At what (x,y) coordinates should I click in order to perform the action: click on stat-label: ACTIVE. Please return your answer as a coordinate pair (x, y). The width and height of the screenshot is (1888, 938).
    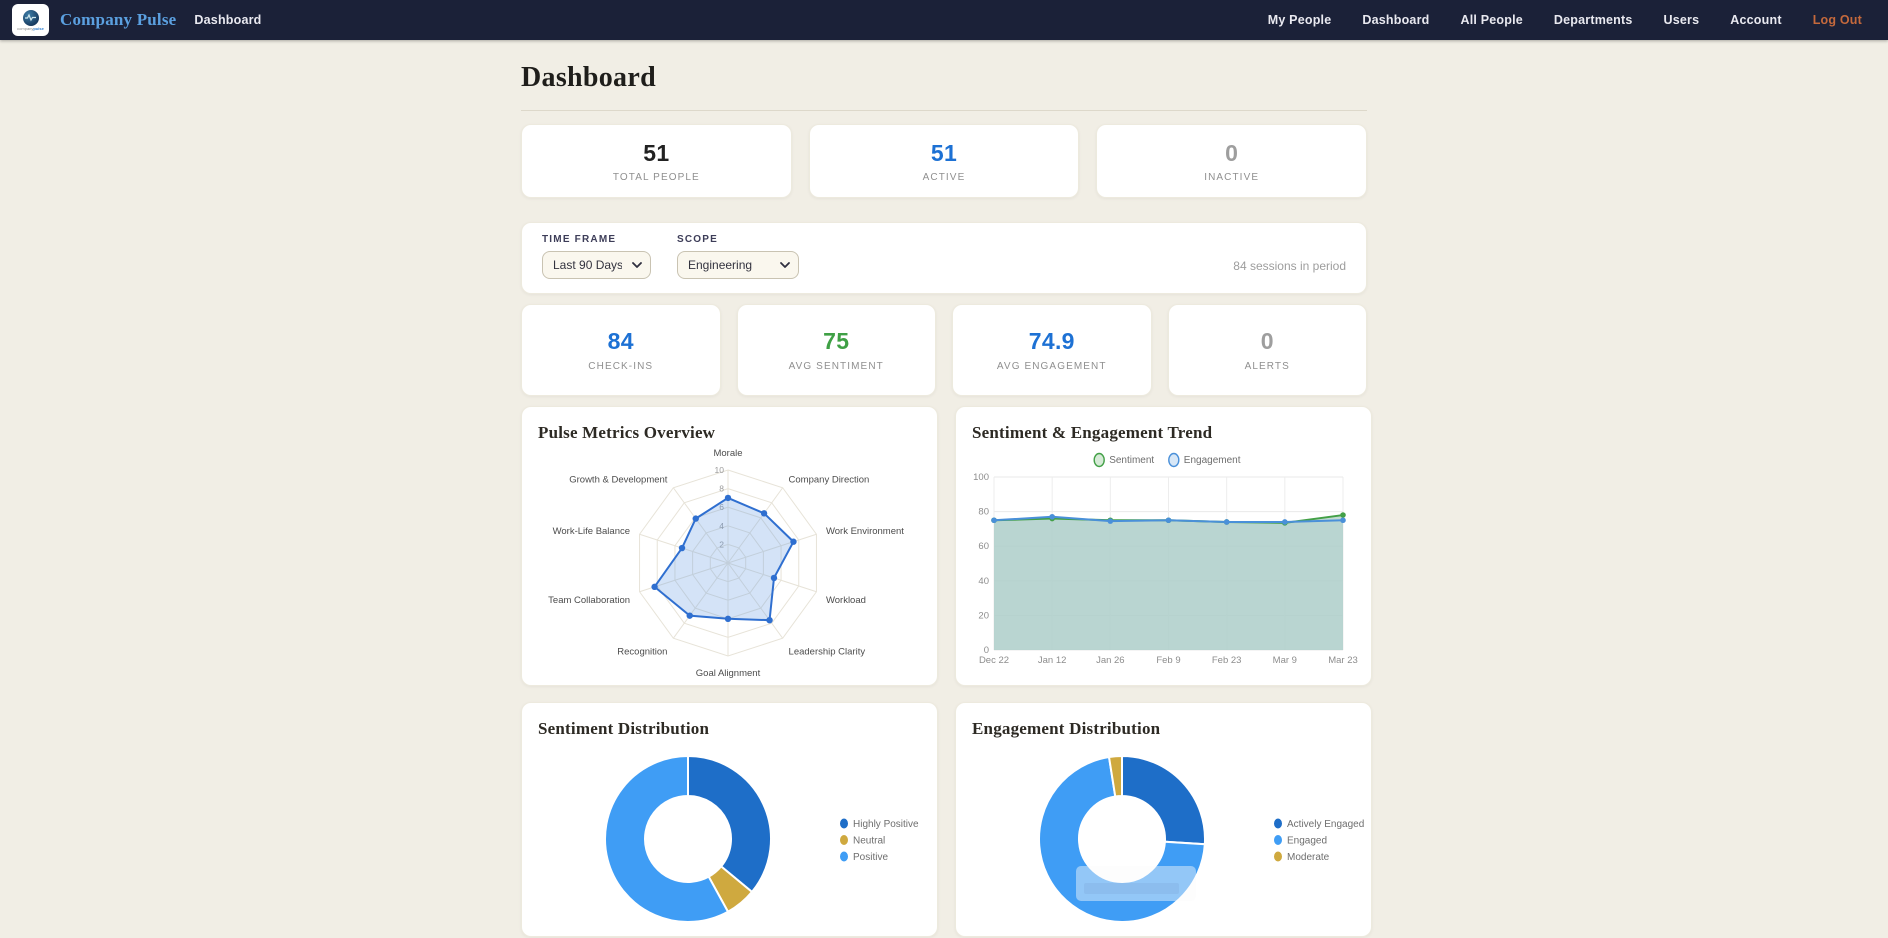
    Looking at the image, I should click on (944, 178).